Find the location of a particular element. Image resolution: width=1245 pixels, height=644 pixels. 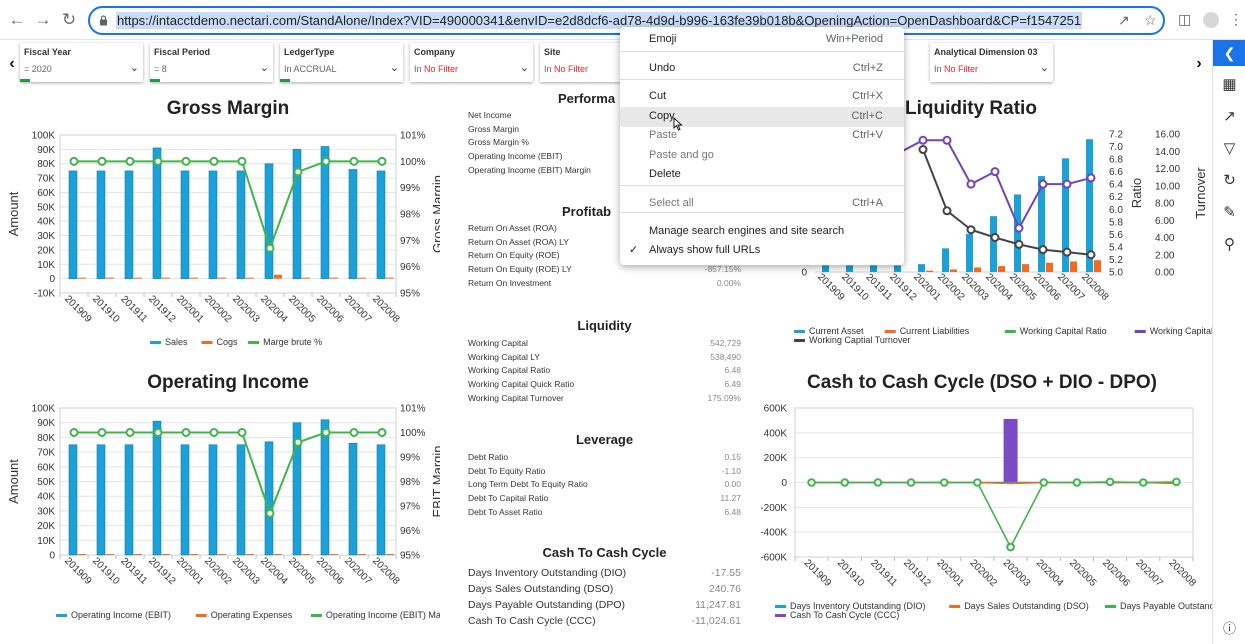

refresh-icon: ↻ is located at coordinates (1229, 180).